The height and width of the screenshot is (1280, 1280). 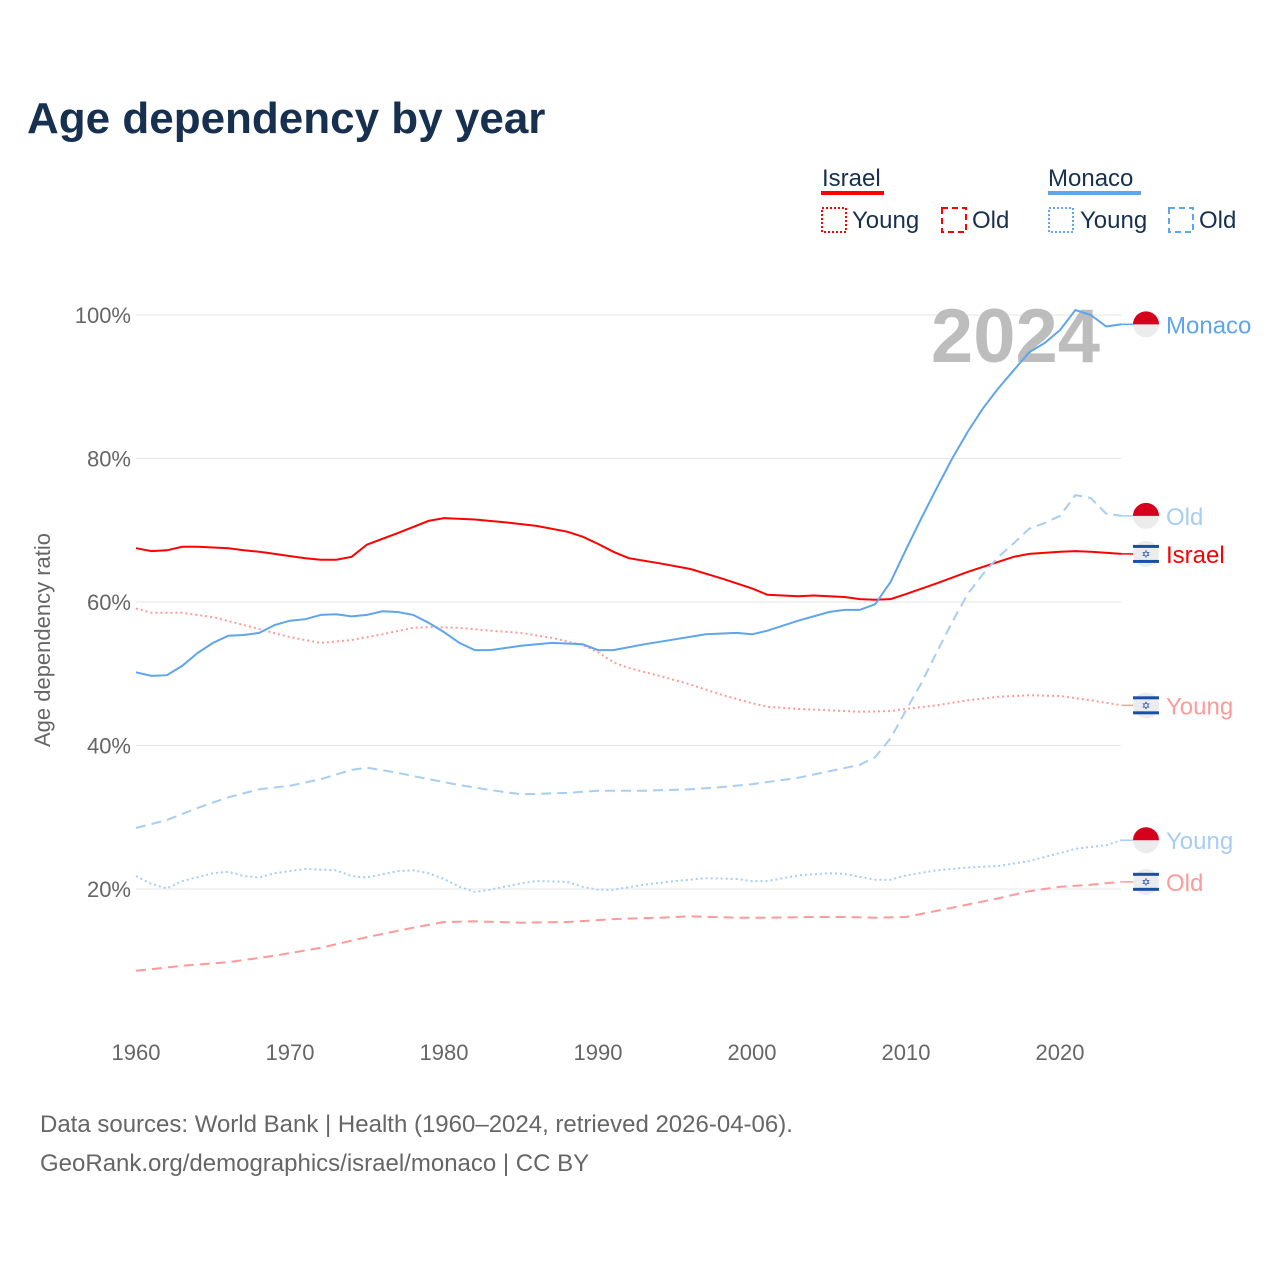 What do you see at coordinates (444, 1052) in the screenshot?
I see `x-tick-label: 1980` at bounding box center [444, 1052].